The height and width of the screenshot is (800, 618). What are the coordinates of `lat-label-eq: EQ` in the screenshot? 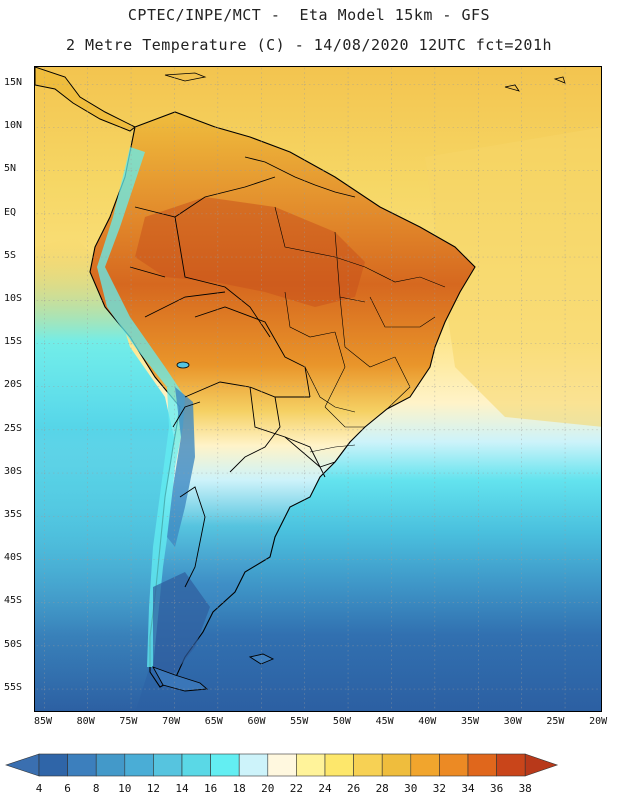 It's located at (10, 212).